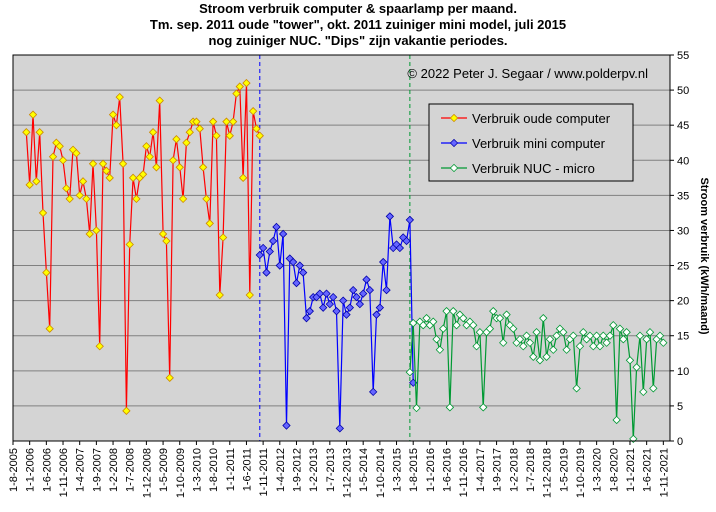 The height and width of the screenshot is (512, 716). I want to click on x-tick-label: 1-9-2017, so click(498, 470).